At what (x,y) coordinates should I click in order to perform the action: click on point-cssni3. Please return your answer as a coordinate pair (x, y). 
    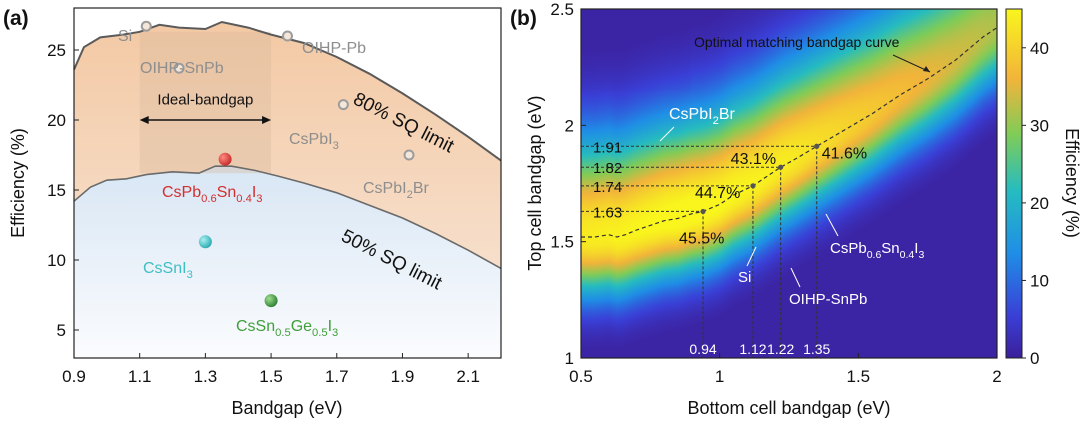
    Looking at the image, I should click on (205, 242).